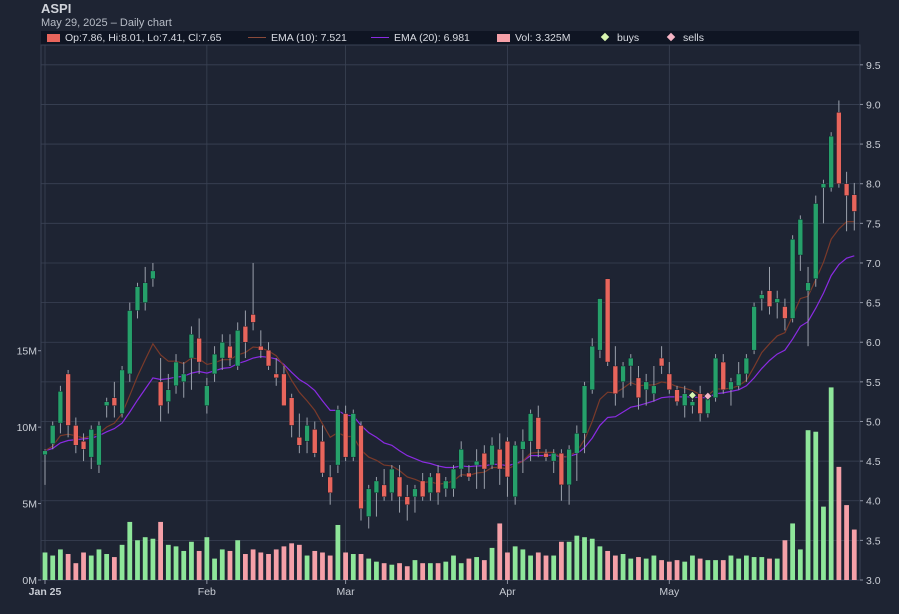  What do you see at coordinates (873, 224) in the screenshot?
I see `price-tick-label: 7.5` at bounding box center [873, 224].